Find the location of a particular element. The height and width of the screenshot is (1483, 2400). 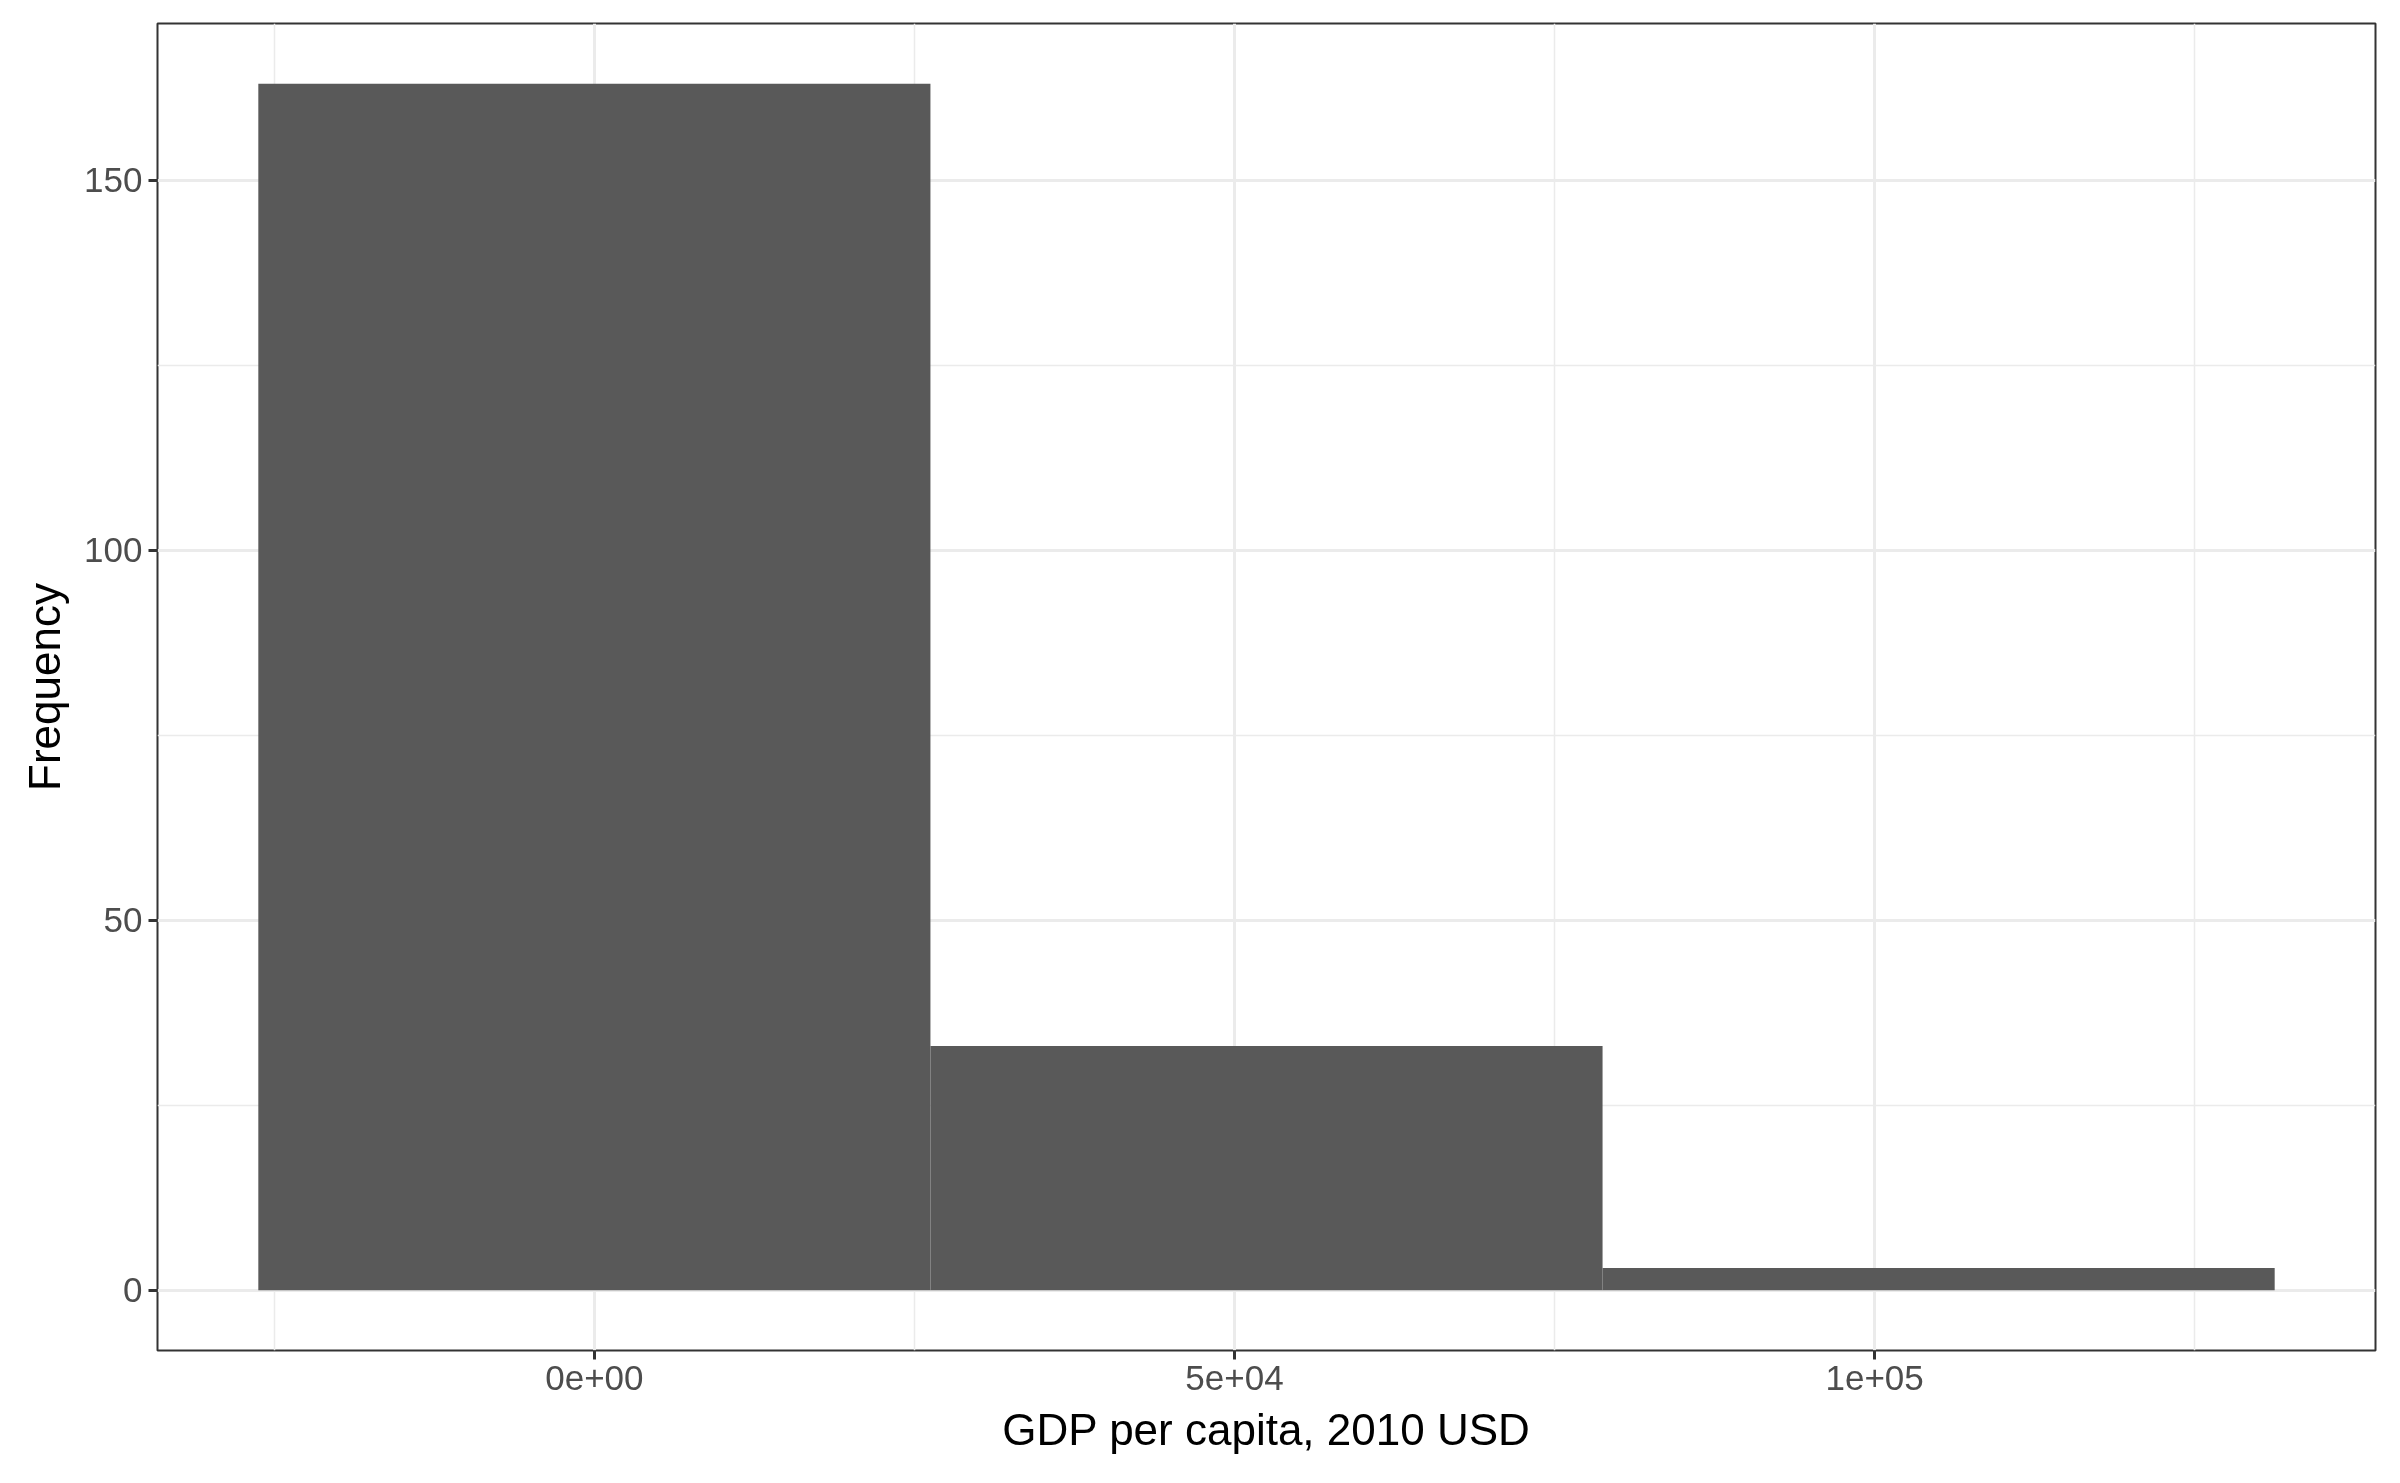

x-axis-title: GDP per capita, 2010 USD is located at coordinates (1266, 1429).